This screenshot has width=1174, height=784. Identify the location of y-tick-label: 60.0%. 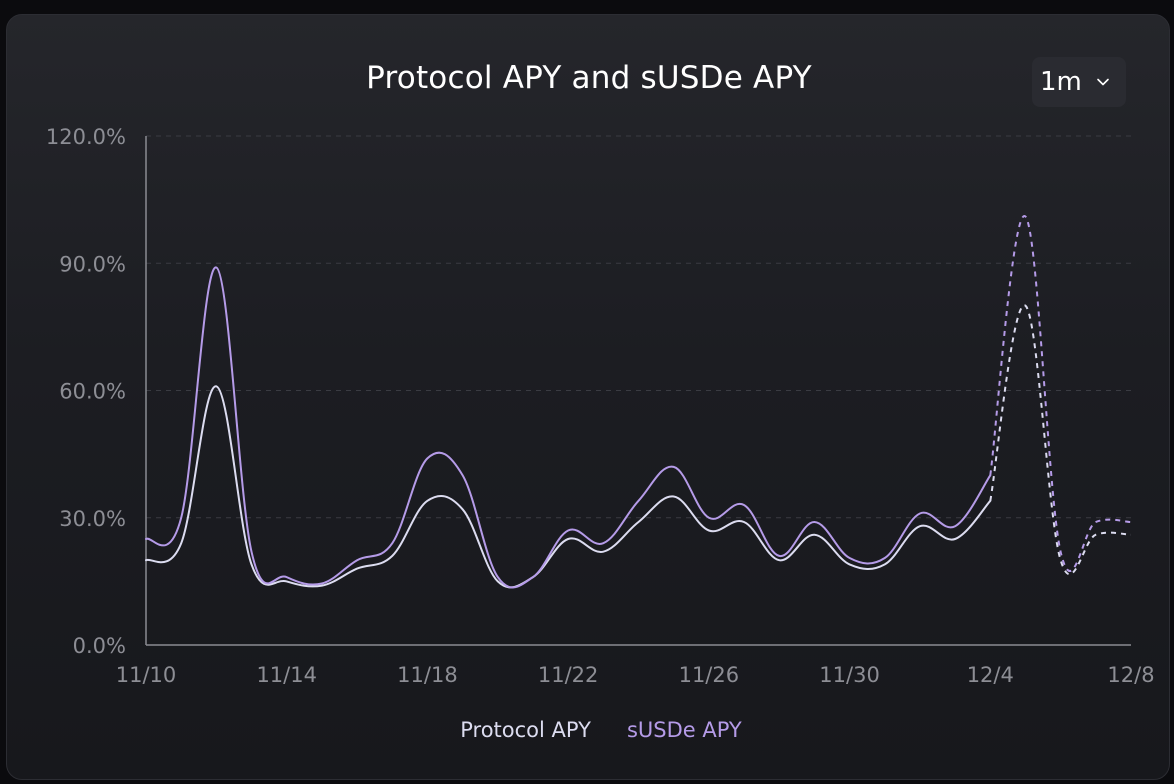
(92, 392).